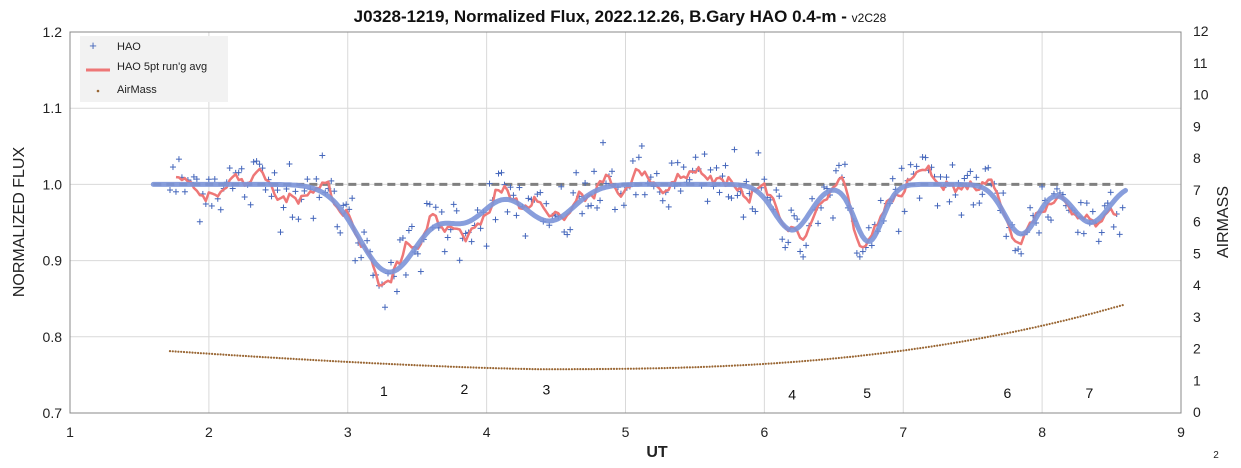 The width and height of the screenshot is (1241, 468). I want to click on x-tick-label: 3, so click(348, 432).